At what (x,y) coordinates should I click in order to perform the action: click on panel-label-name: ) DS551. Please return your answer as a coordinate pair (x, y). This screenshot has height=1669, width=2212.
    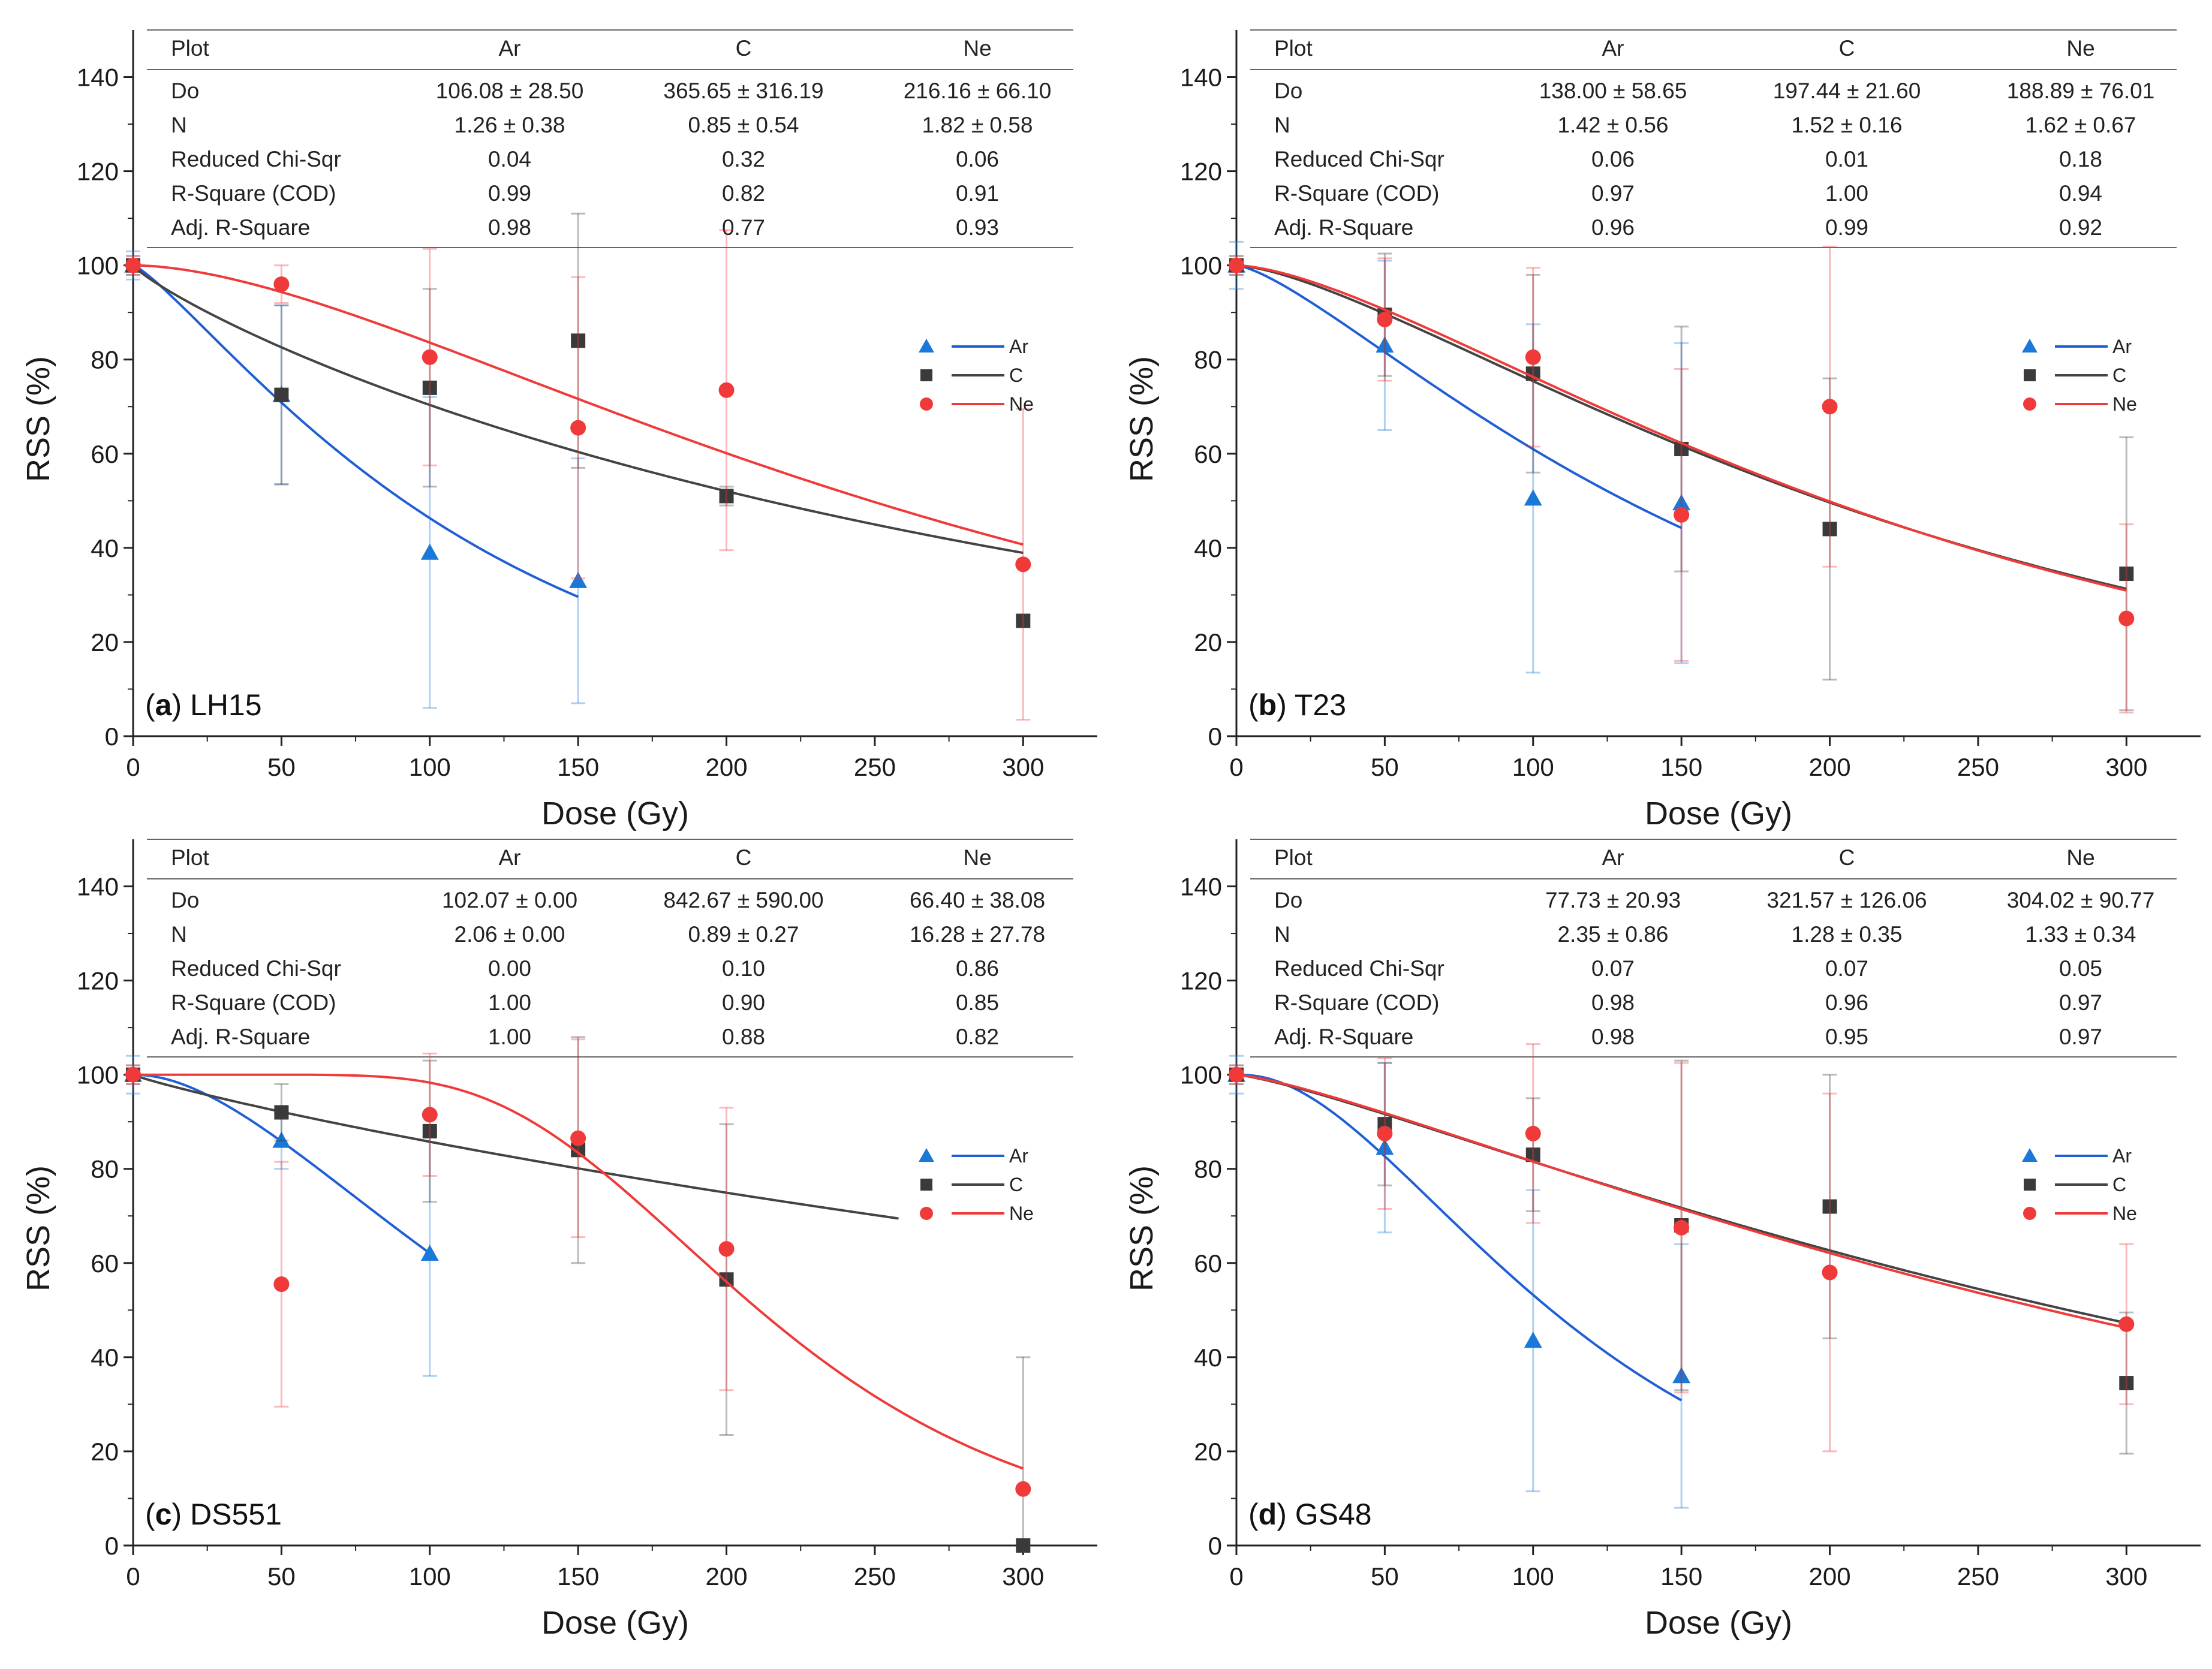
    Looking at the image, I should click on (226, 1514).